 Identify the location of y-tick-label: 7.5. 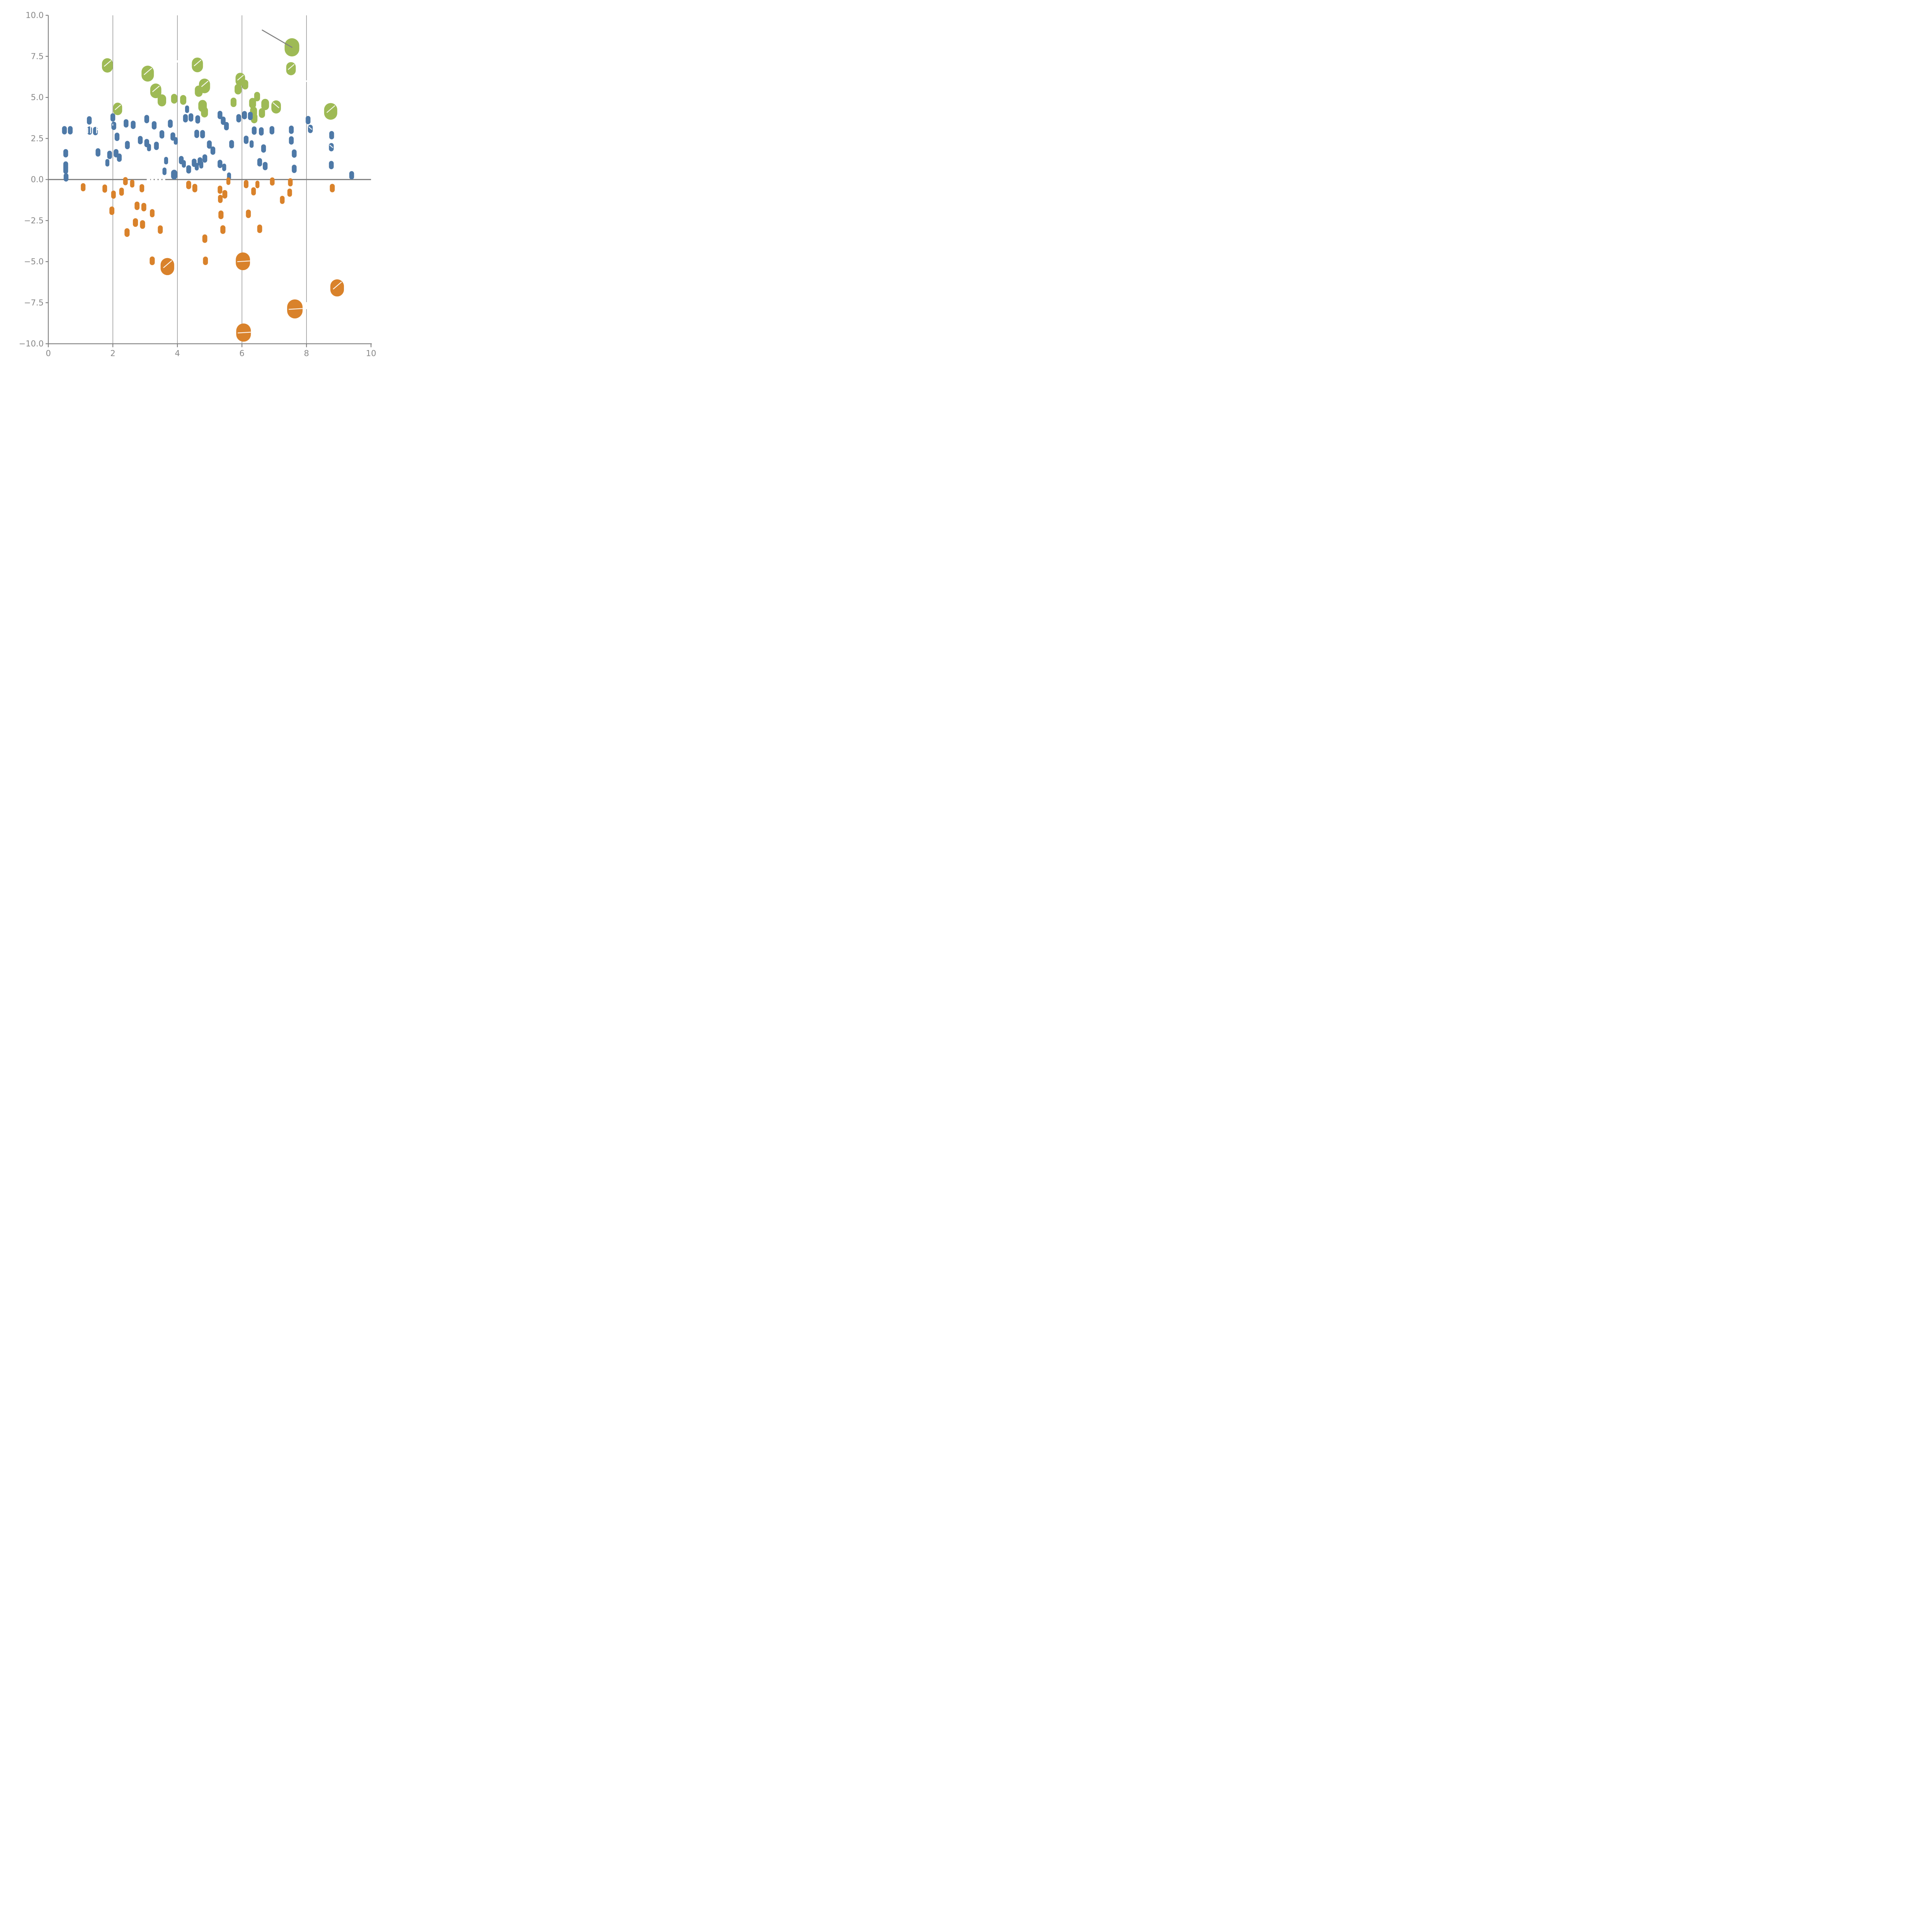
(37, 57).